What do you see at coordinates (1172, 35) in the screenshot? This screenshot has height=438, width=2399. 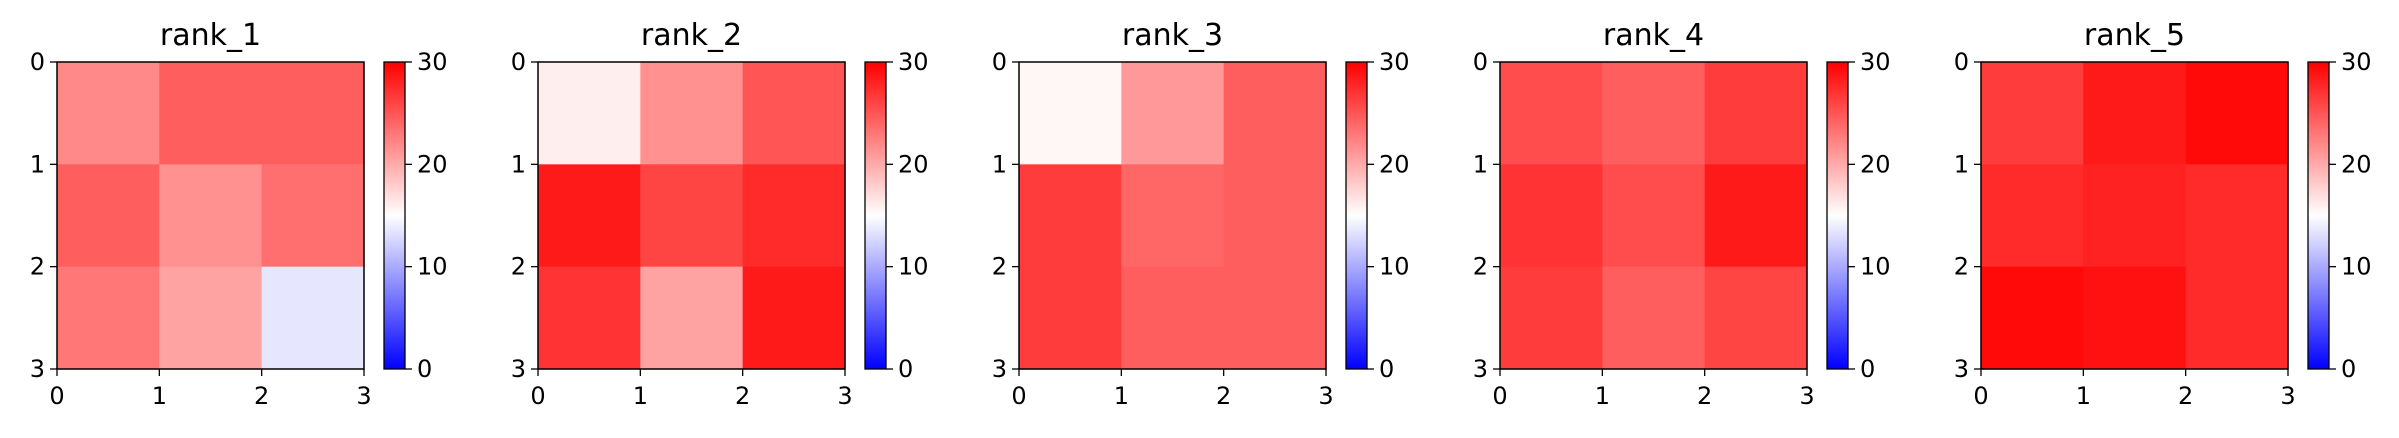 I see `panel-title: rank_3` at bounding box center [1172, 35].